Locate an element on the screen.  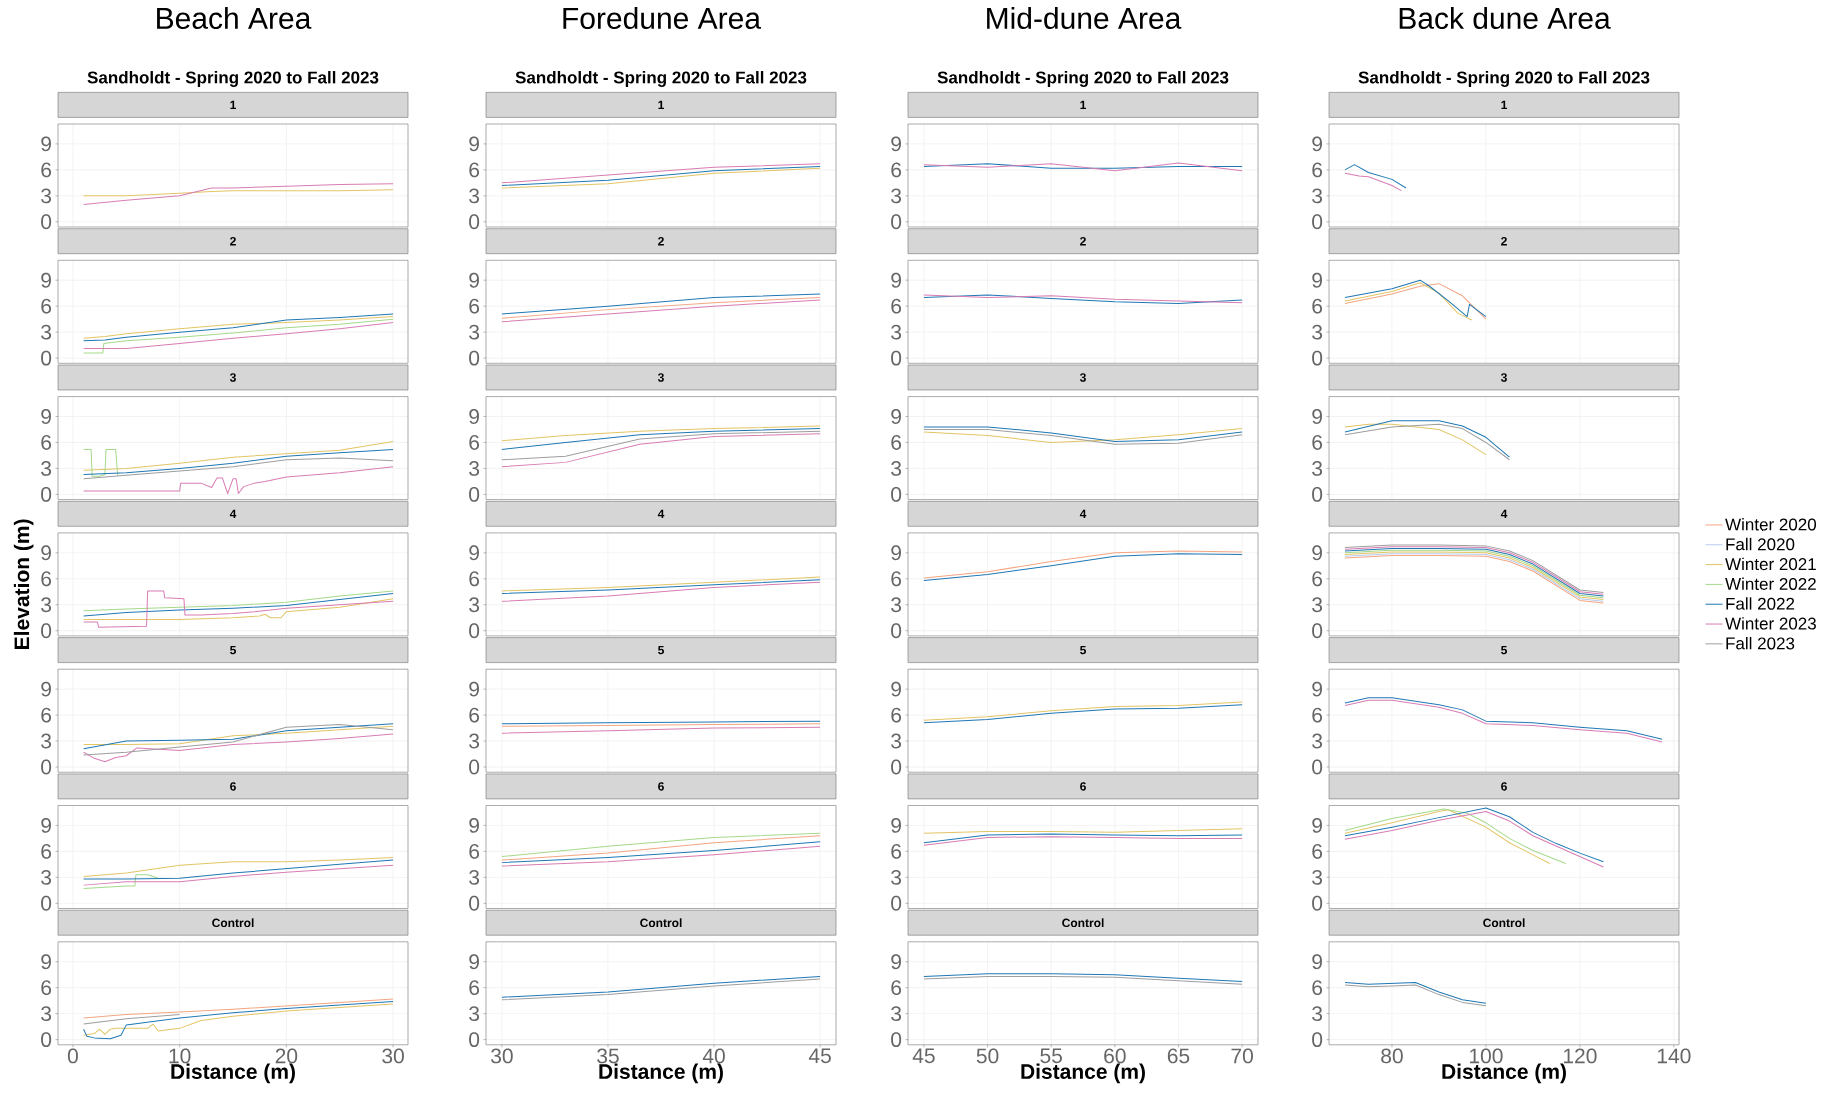
x-tick-label: 80 is located at coordinates (1392, 1056).